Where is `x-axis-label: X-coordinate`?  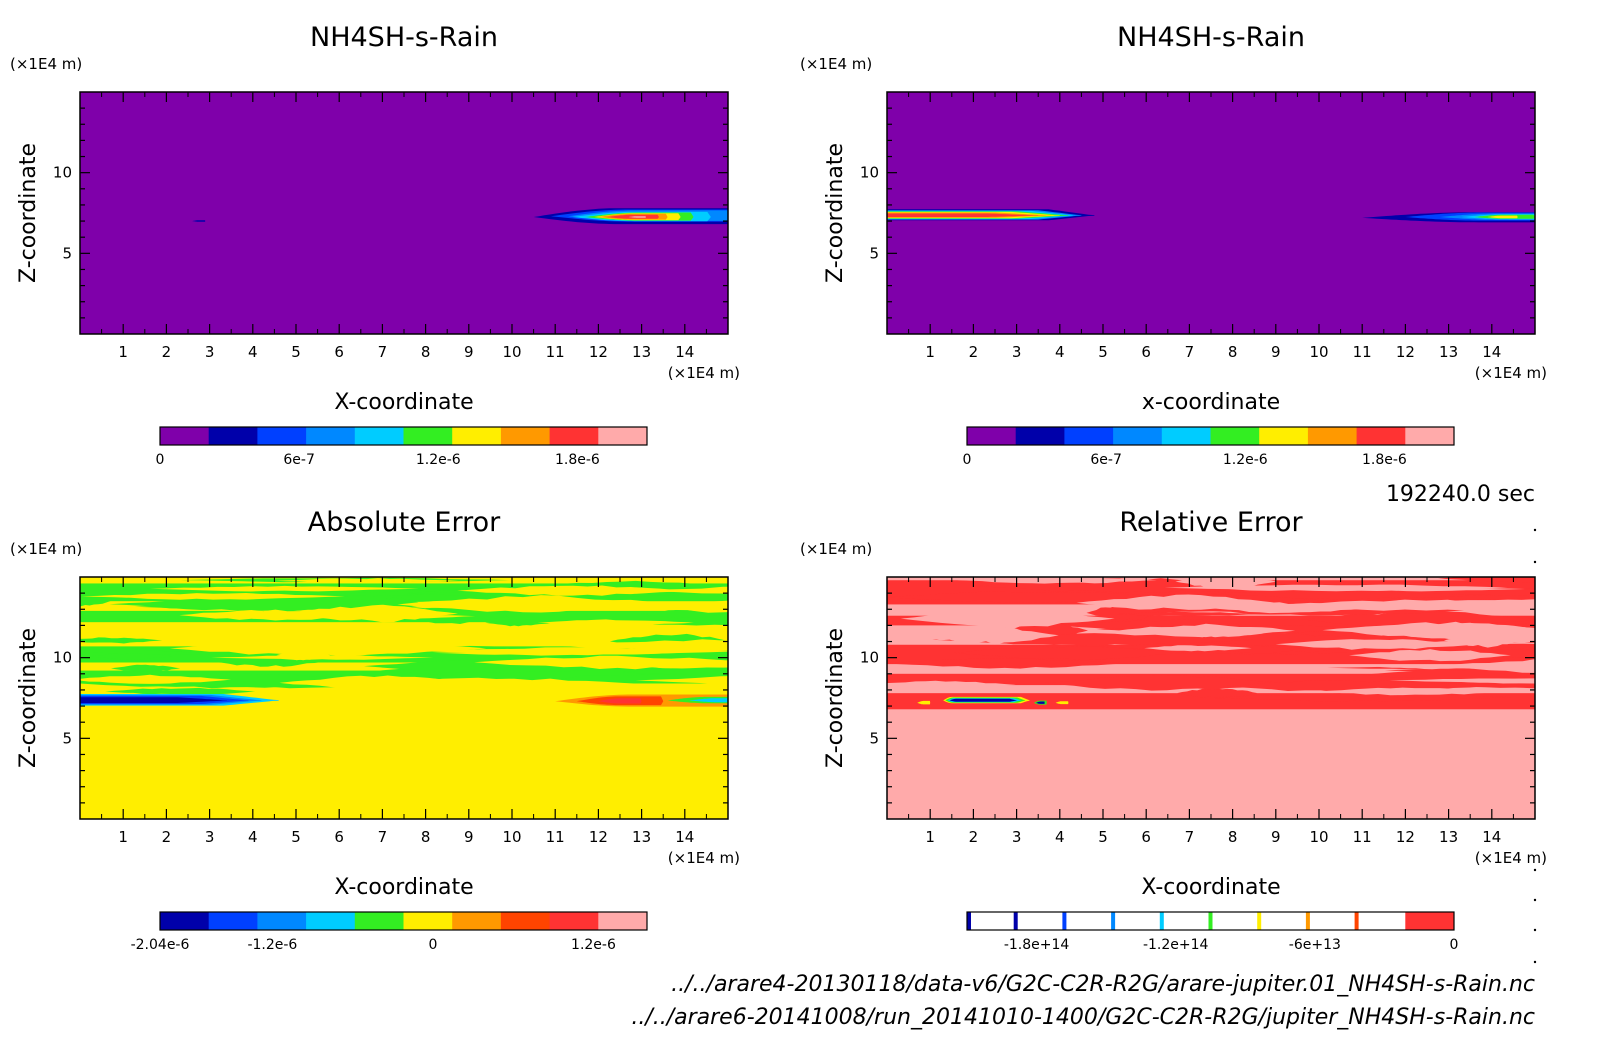
x-axis-label: X-coordinate is located at coordinates (403, 402).